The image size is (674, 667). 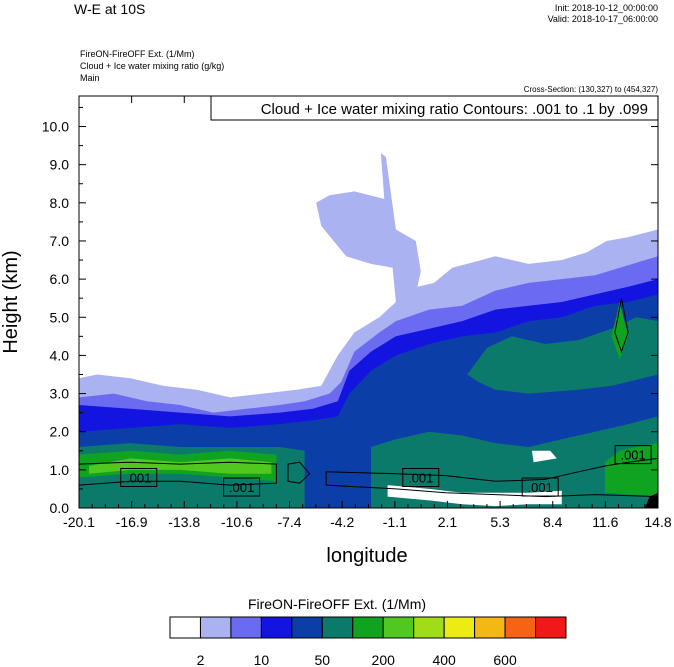 What do you see at coordinates (60, 355) in the screenshot?
I see `y-tick-label: 4.0` at bounding box center [60, 355].